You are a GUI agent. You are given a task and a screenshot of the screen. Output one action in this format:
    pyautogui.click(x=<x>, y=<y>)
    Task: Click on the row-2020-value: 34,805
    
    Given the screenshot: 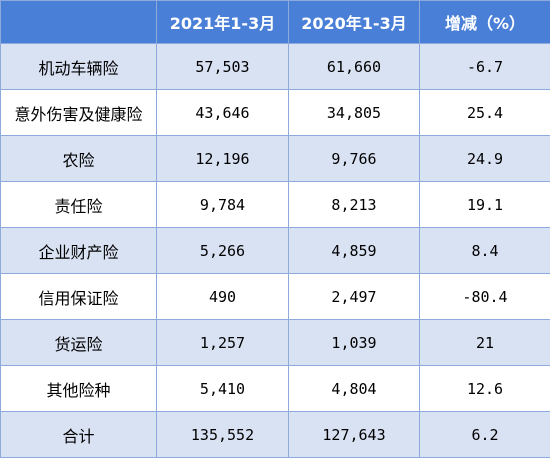 What is the action you would take?
    pyautogui.click(x=354, y=113)
    